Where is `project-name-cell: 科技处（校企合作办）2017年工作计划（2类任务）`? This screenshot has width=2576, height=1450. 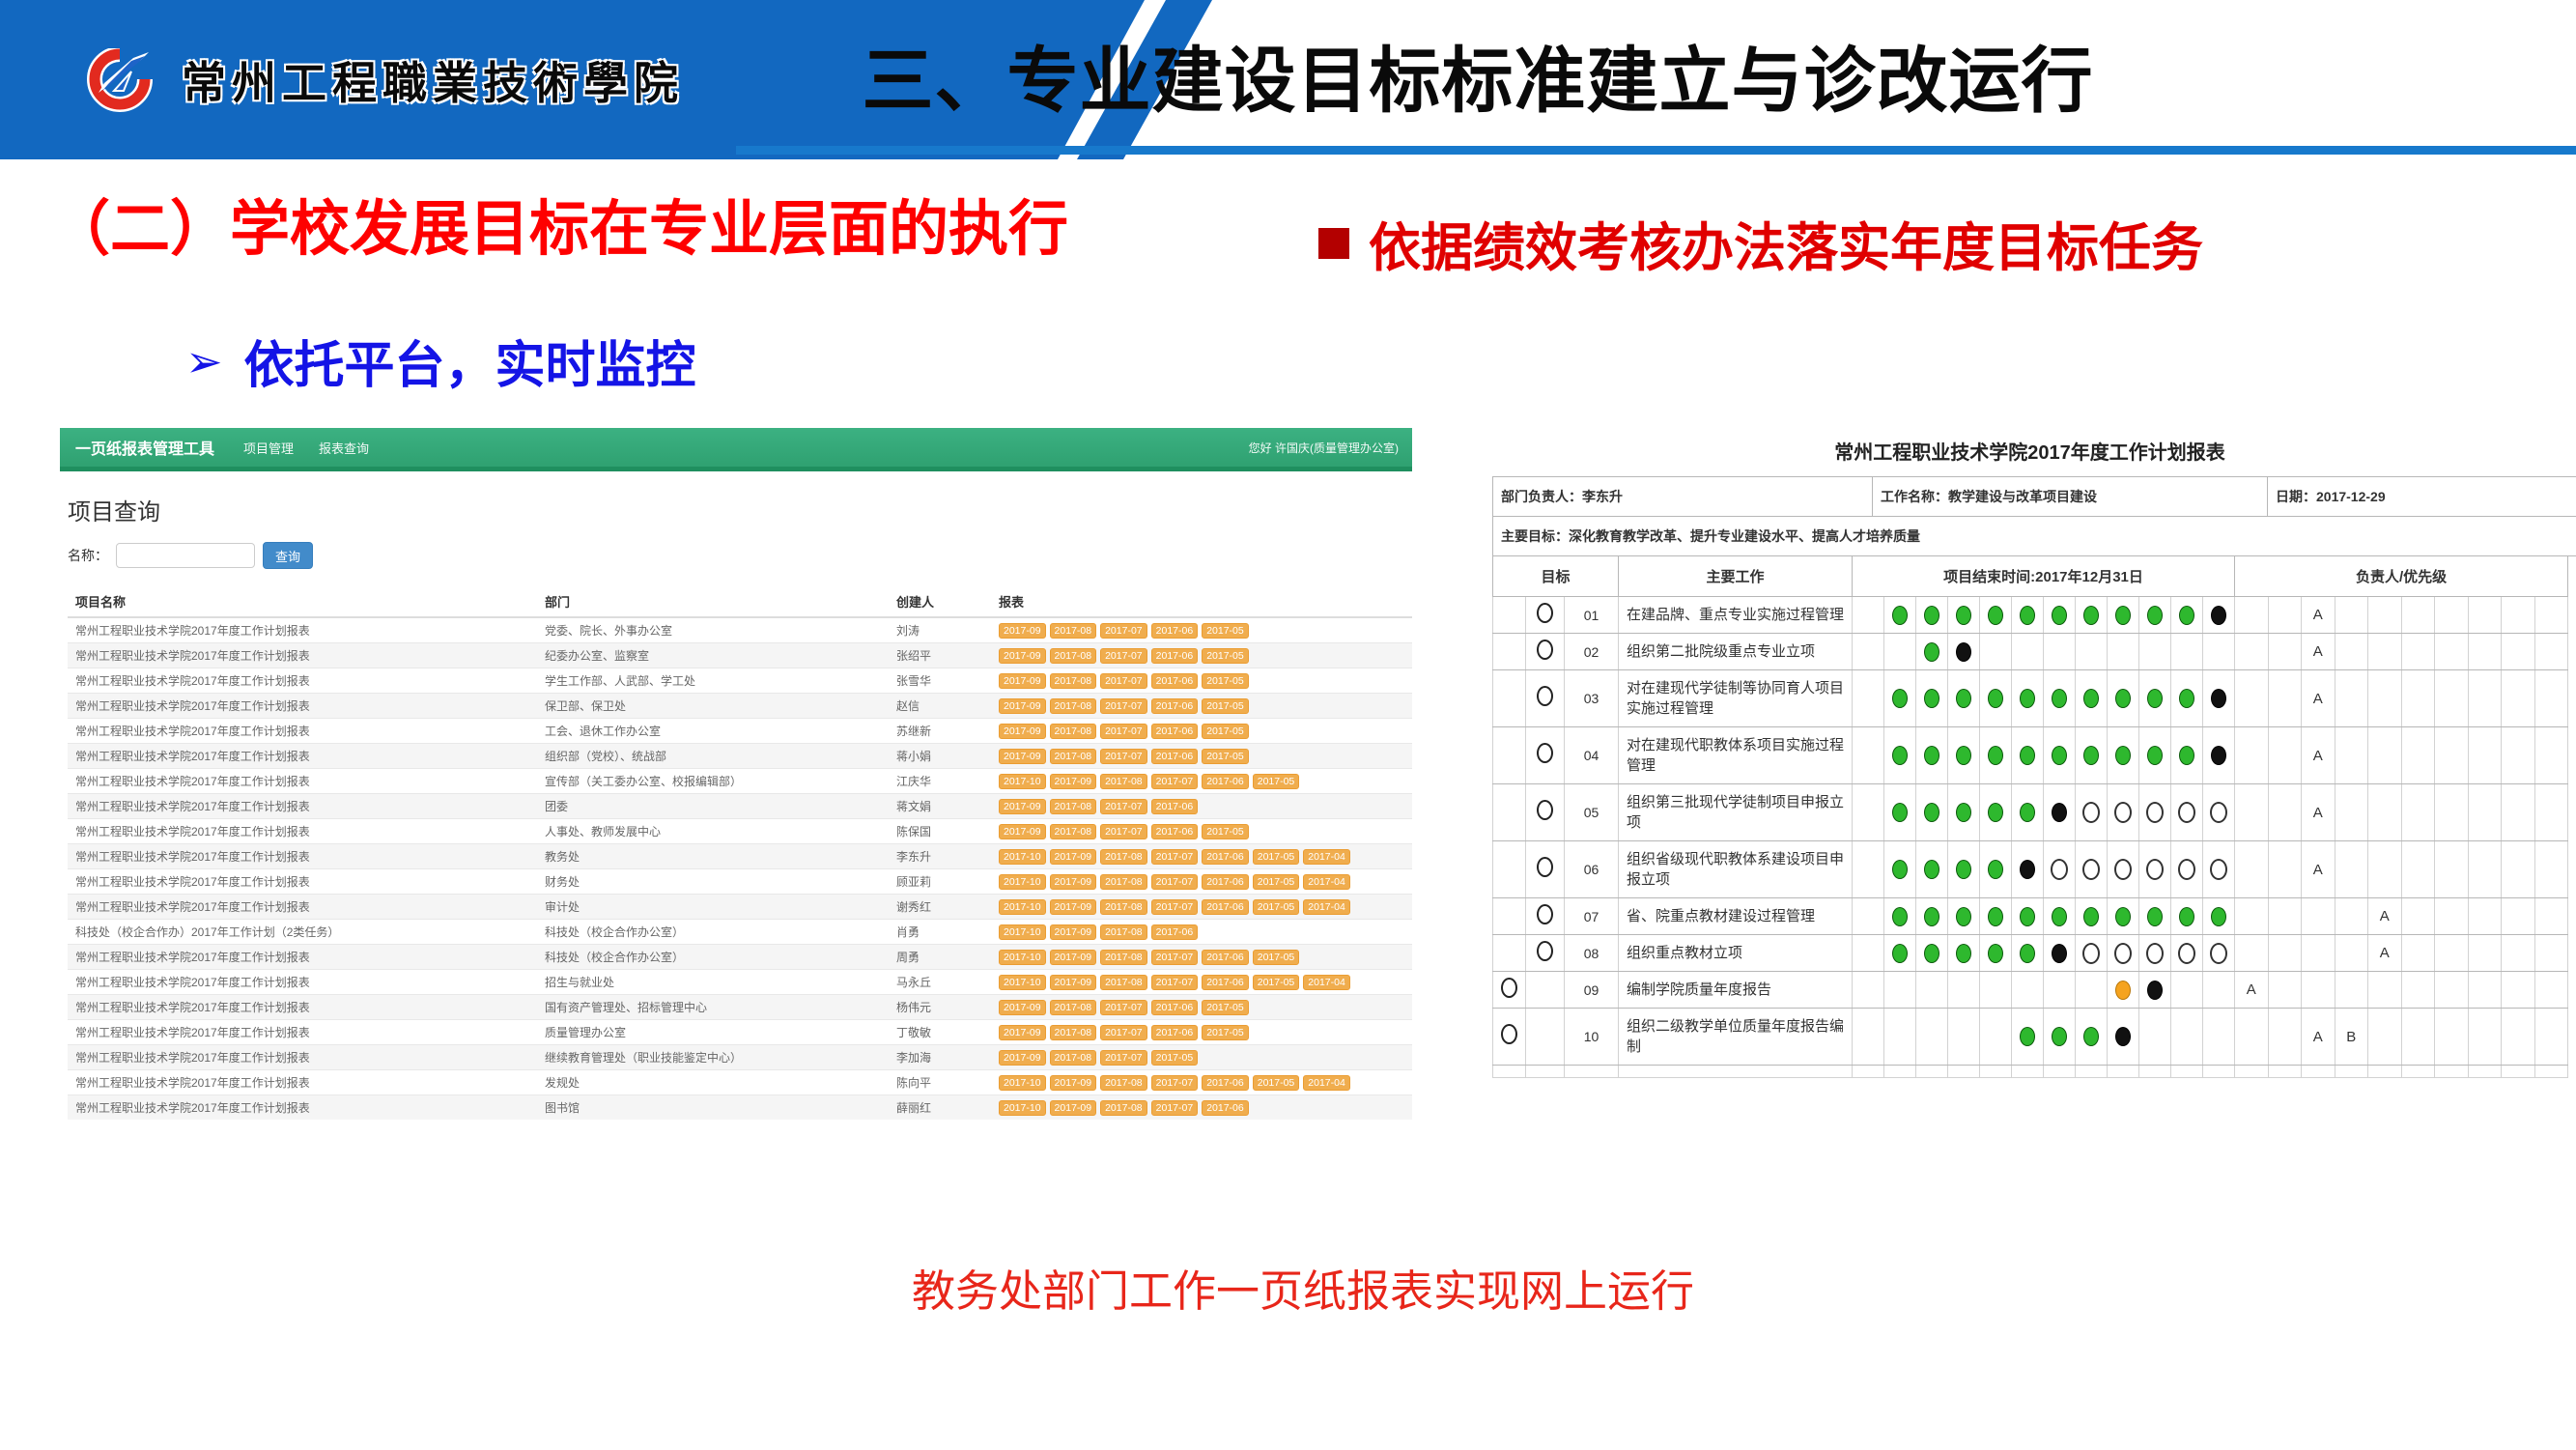 project-name-cell: 科技处（校企合作办）2017年工作计划（2类任务） is located at coordinates (302, 932).